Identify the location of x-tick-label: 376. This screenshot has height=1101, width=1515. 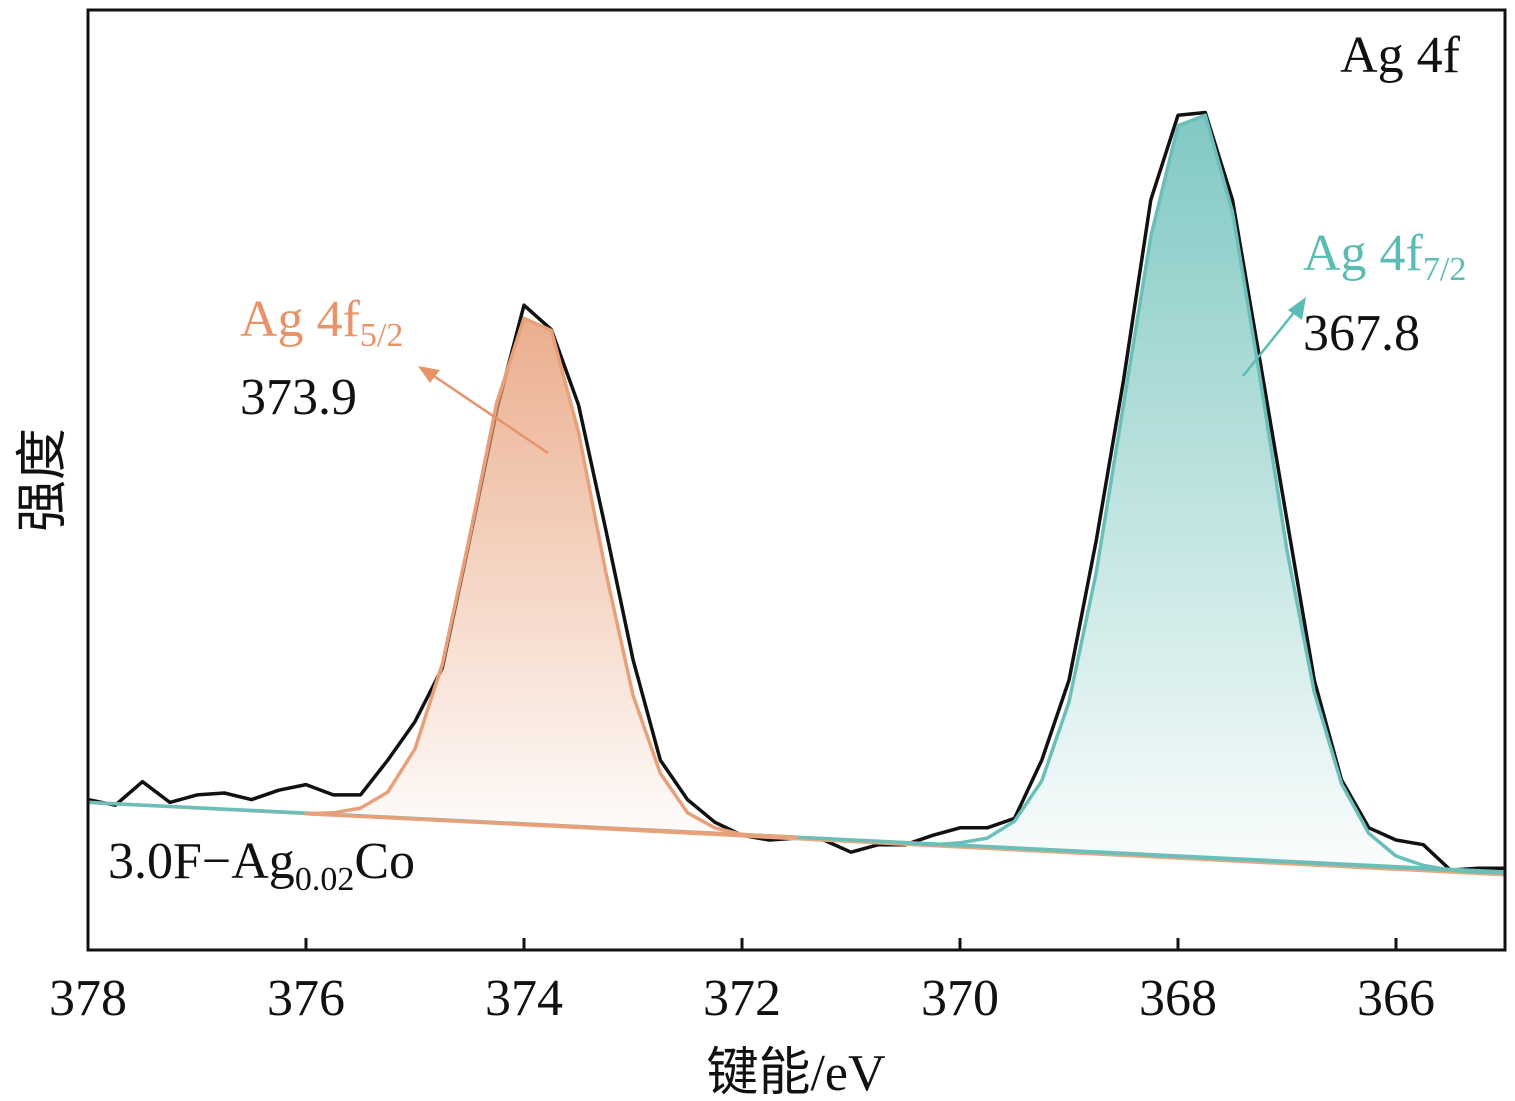
(306, 998).